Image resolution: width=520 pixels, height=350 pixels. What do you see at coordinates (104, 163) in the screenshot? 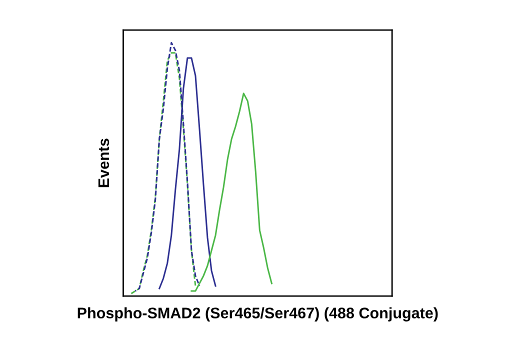
I see `y-axis-title: Events` at bounding box center [104, 163].